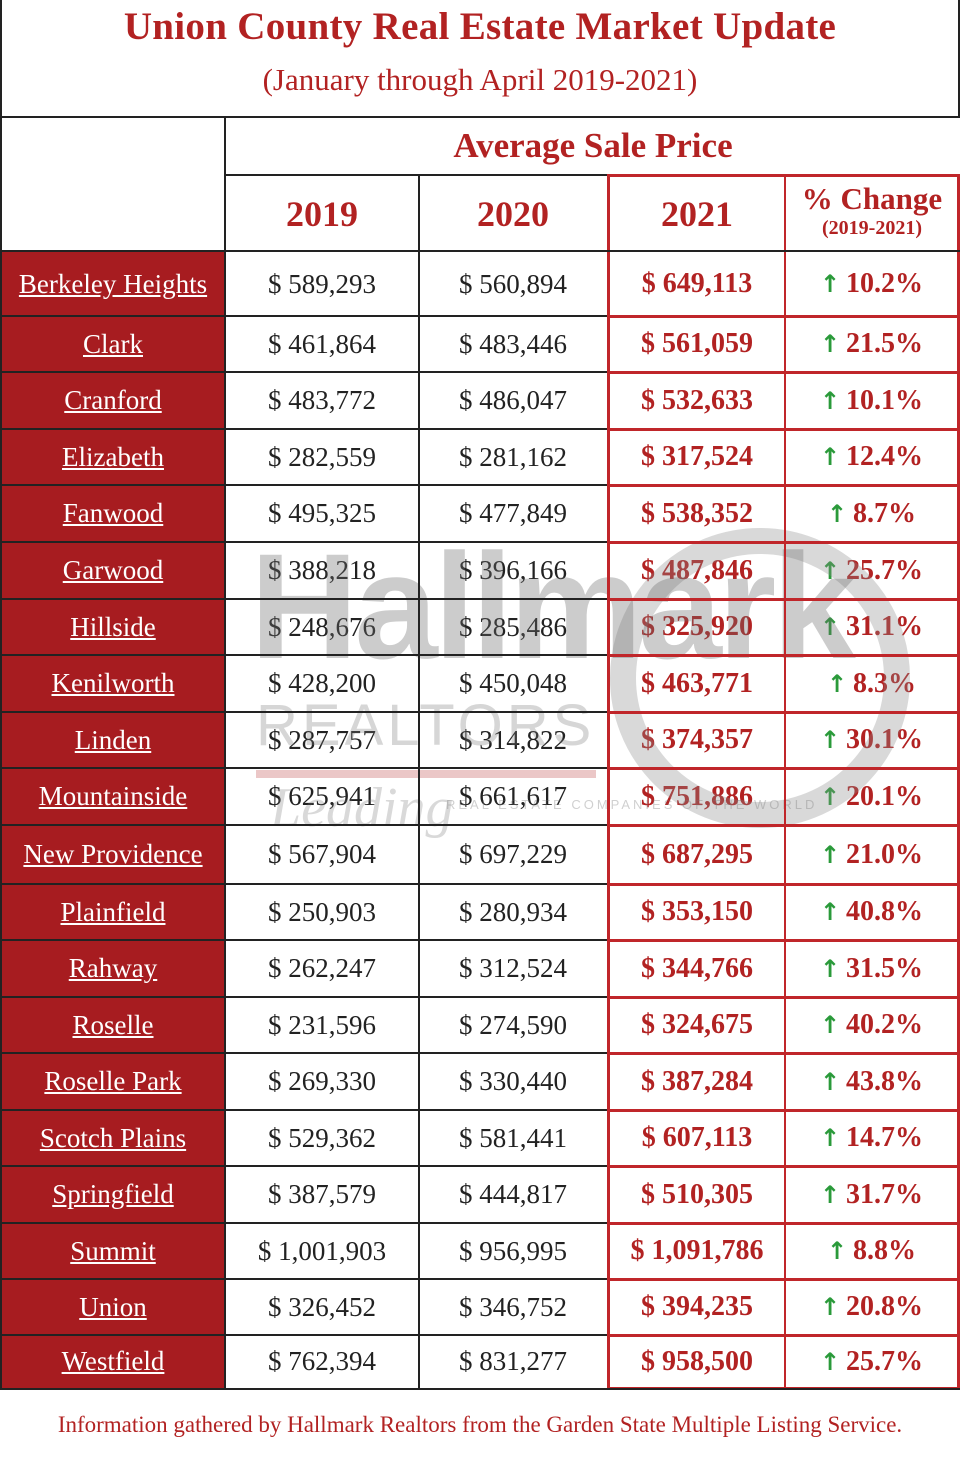  I want to click on price-2021: $ 344,766, so click(697, 968).